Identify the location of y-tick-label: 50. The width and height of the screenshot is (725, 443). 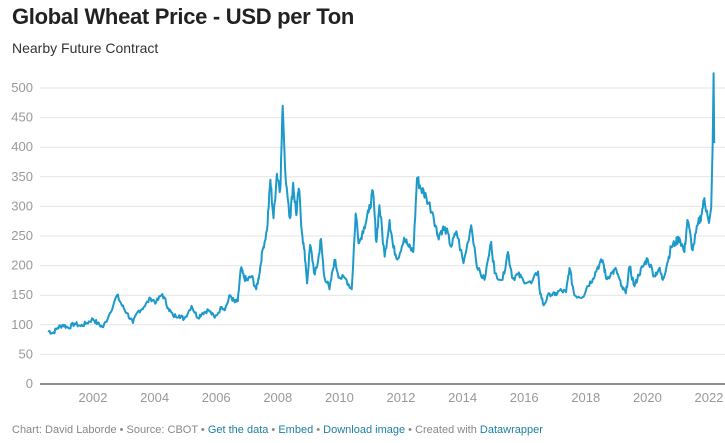
(26, 353).